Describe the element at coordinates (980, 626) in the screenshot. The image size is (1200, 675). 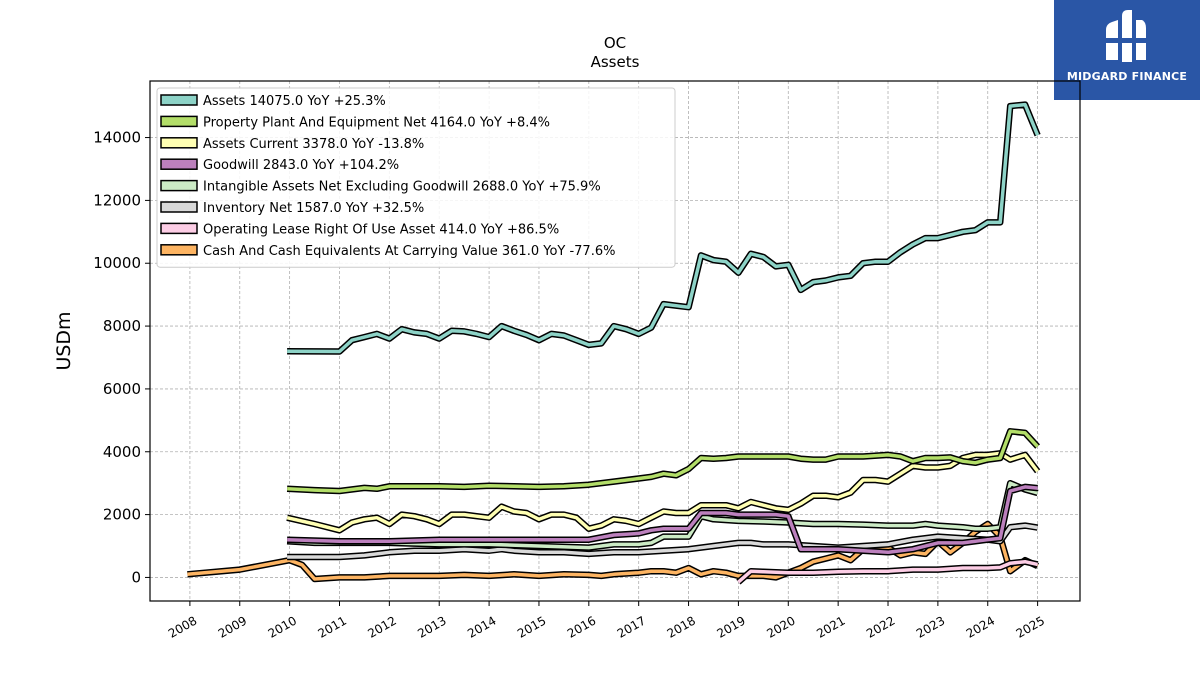
I see `x-tick-label: 2024` at that location.